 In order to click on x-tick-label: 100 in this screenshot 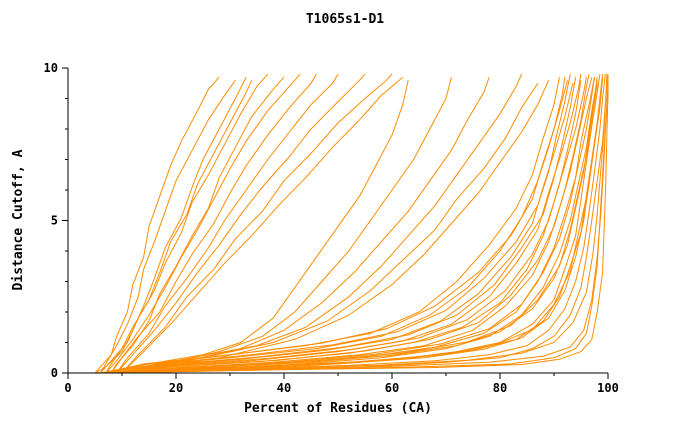, I will do `click(608, 388)`.